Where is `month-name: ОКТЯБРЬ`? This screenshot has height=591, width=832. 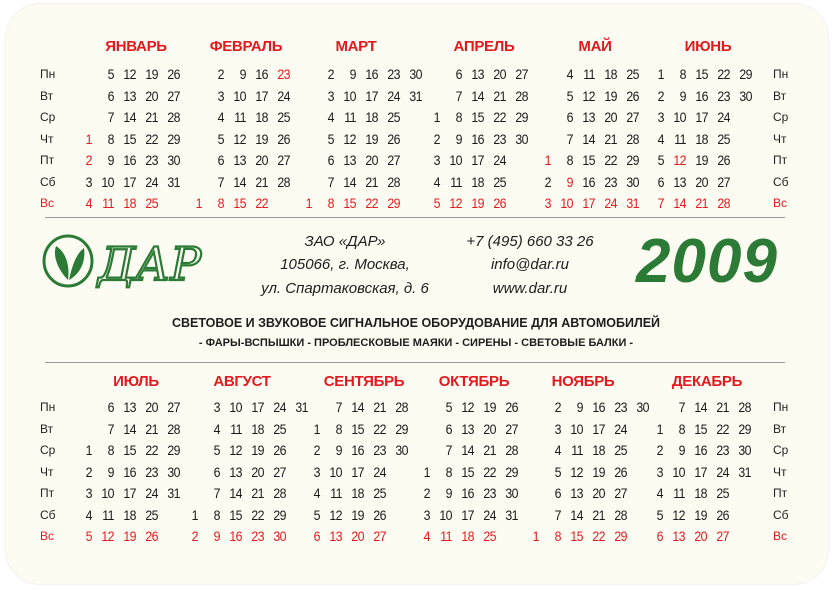
month-name: ОКТЯБРЬ is located at coordinates (474, 381).